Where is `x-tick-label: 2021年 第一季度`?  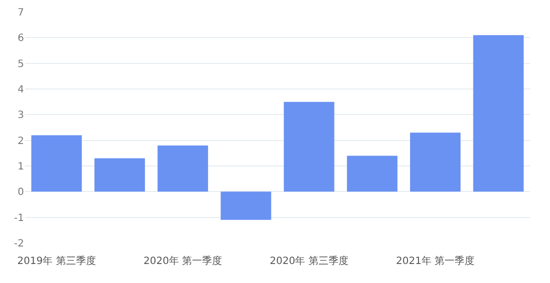
x-tick-label: 2021年 第一季度 is located at coordinates (435, 261).